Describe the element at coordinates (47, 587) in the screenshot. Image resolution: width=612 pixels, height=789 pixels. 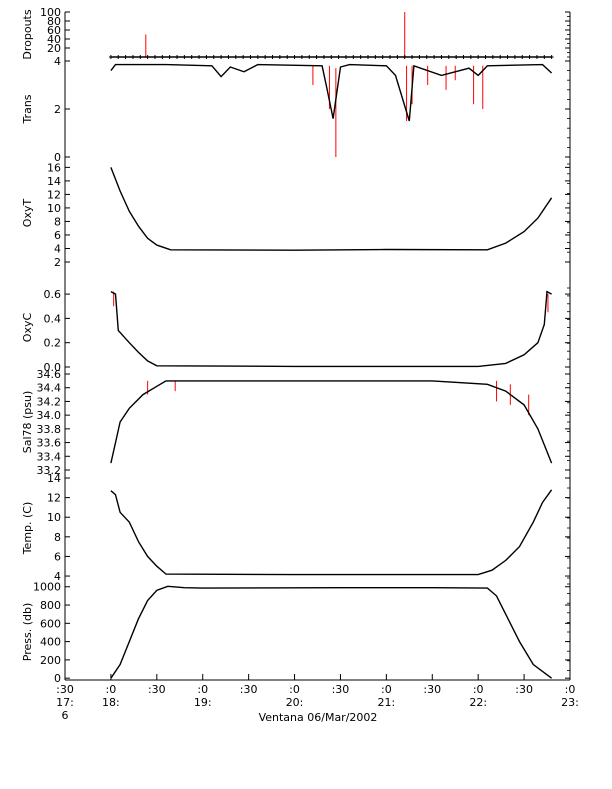
I see `y-tick-label: 1000` at that location.